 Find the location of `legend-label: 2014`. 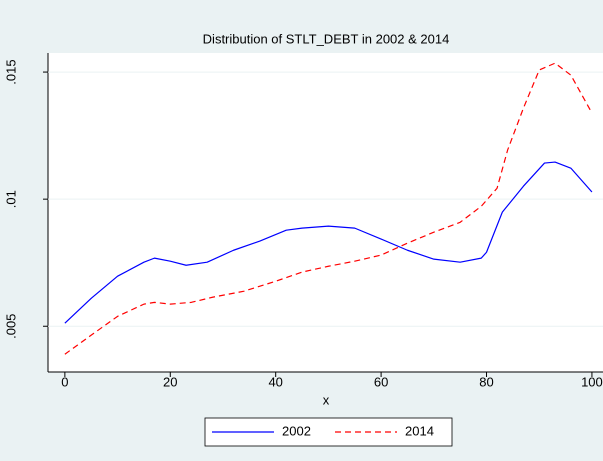

legend-label: 2014 is located at coordinates (419, 430).